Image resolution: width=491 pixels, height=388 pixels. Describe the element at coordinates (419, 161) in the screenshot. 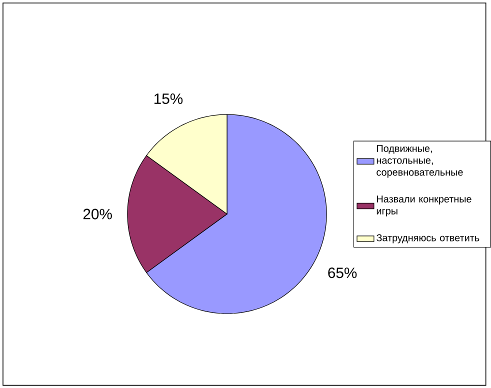

I see `legend-label: Подвижные, настольные, соревновательные` at that location.